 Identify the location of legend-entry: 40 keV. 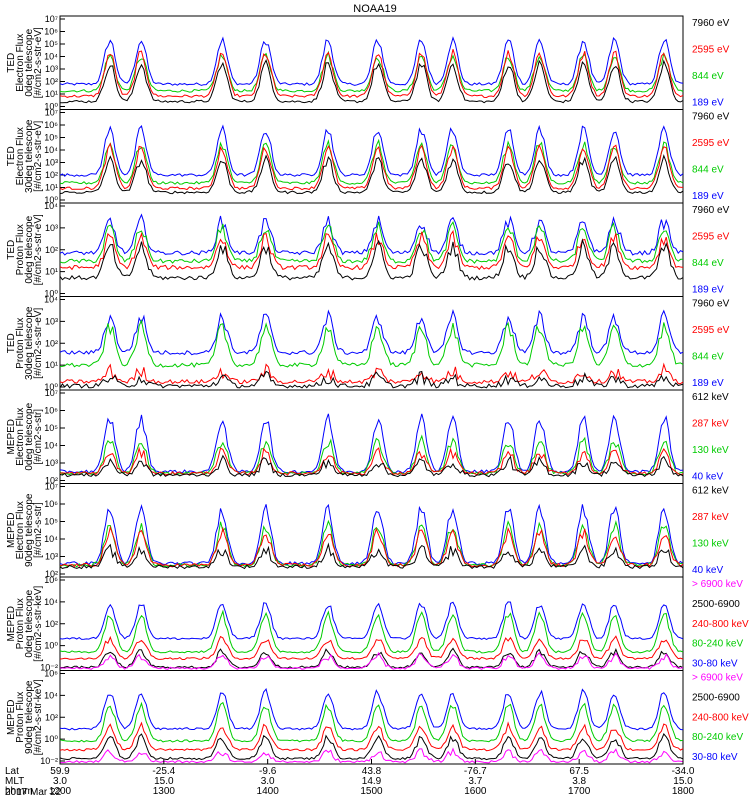
(707, 570).